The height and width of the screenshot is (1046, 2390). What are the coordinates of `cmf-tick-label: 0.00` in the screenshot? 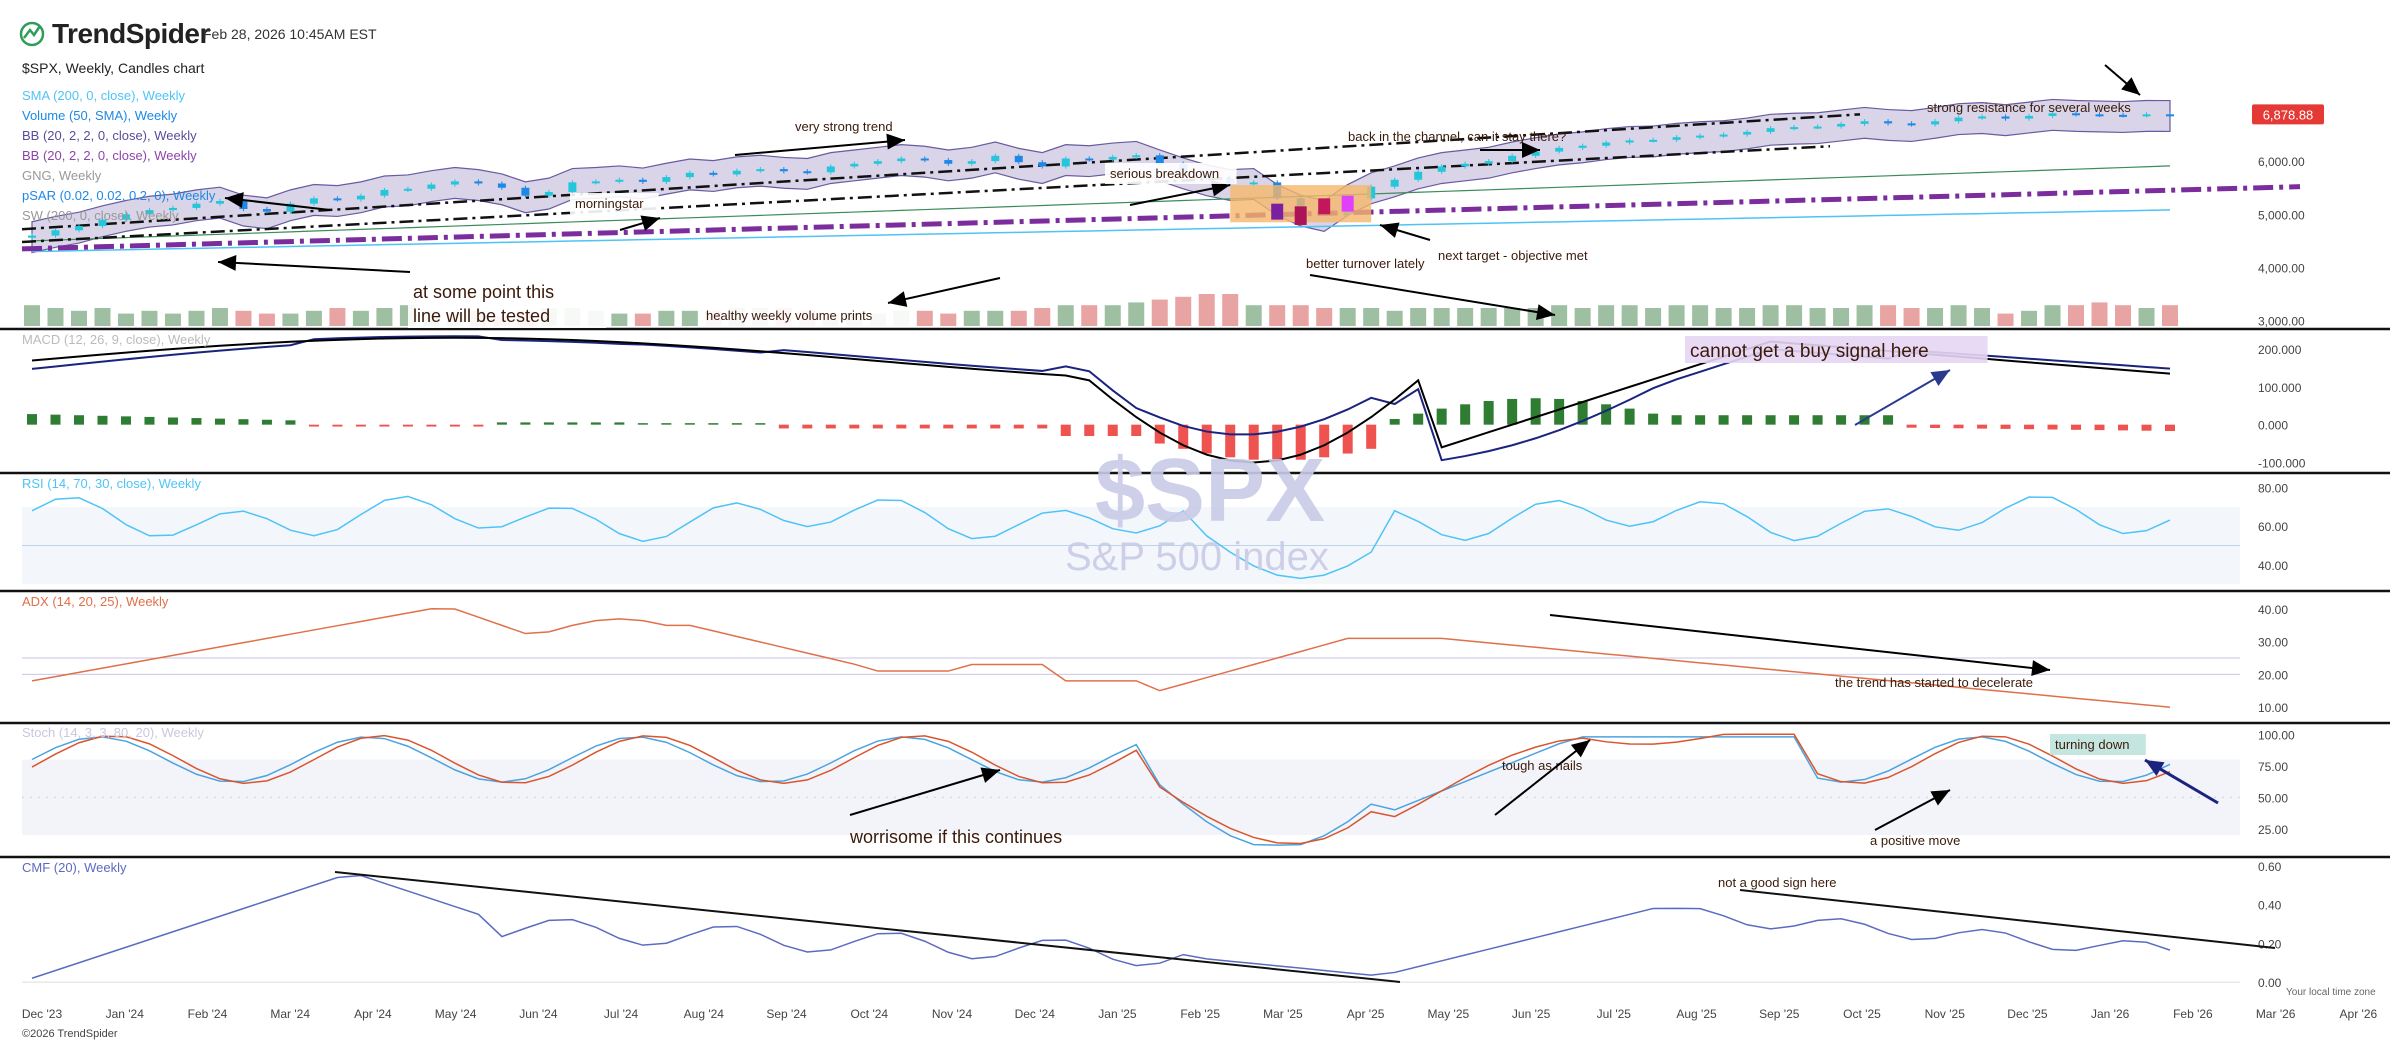 It's located at (2270, 983).